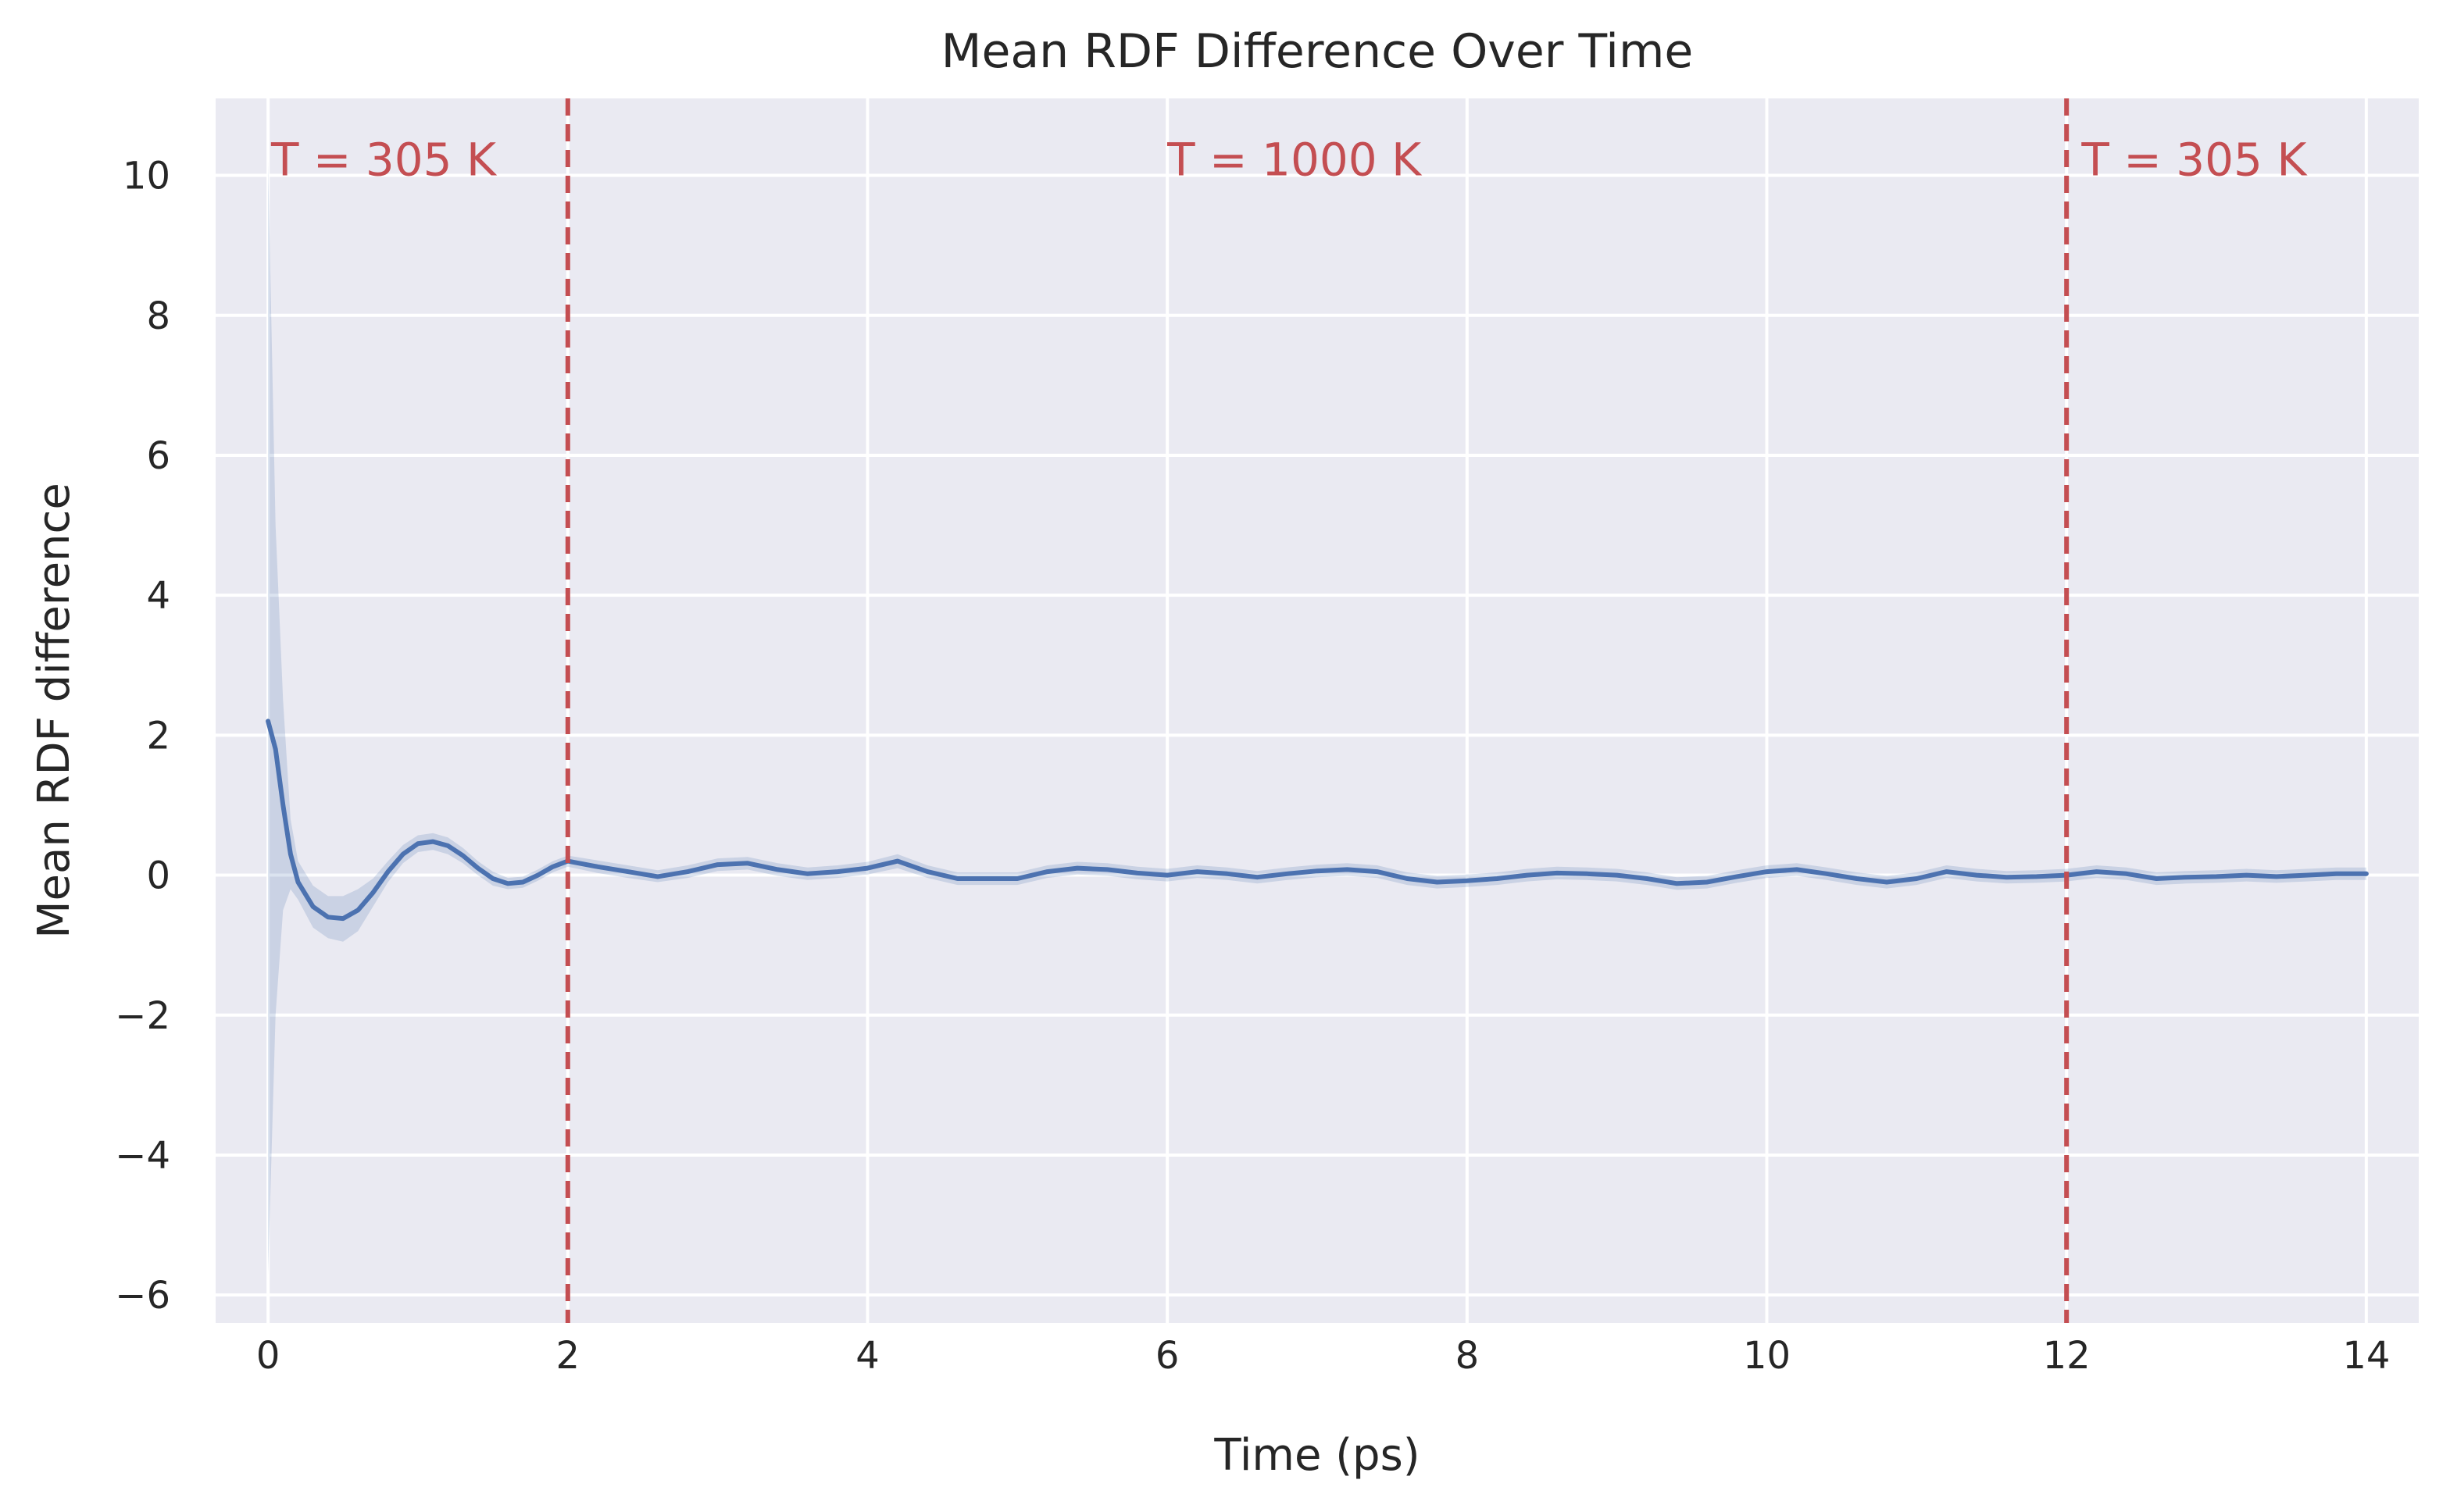  Describe the element at coordinates (158, 876) in the screenshot. I see `y-tick-label-3: 0` at that location.